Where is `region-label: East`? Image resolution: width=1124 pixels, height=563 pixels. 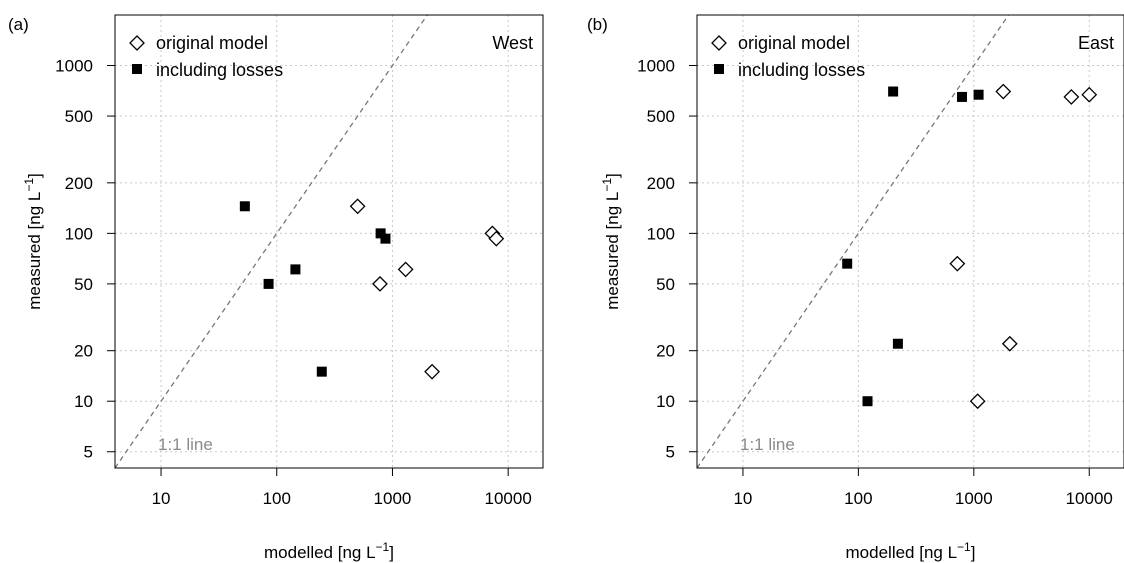 region-label: East is located at coordinates (1096, 43).